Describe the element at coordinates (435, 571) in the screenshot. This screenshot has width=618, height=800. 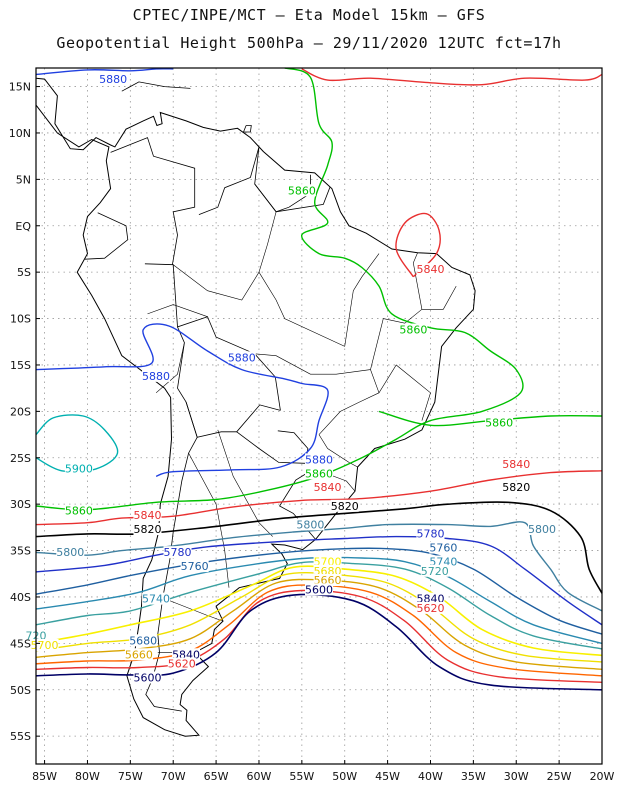
I see `contour-label: 5720` at that location.